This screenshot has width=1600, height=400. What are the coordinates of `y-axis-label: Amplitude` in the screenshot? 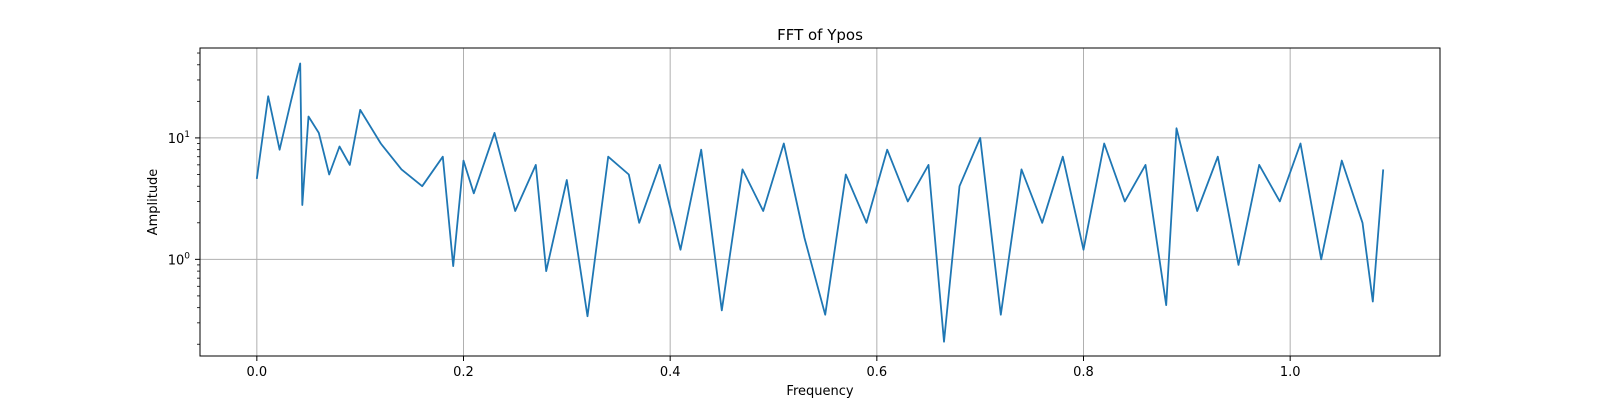 It's located at (153, 202).